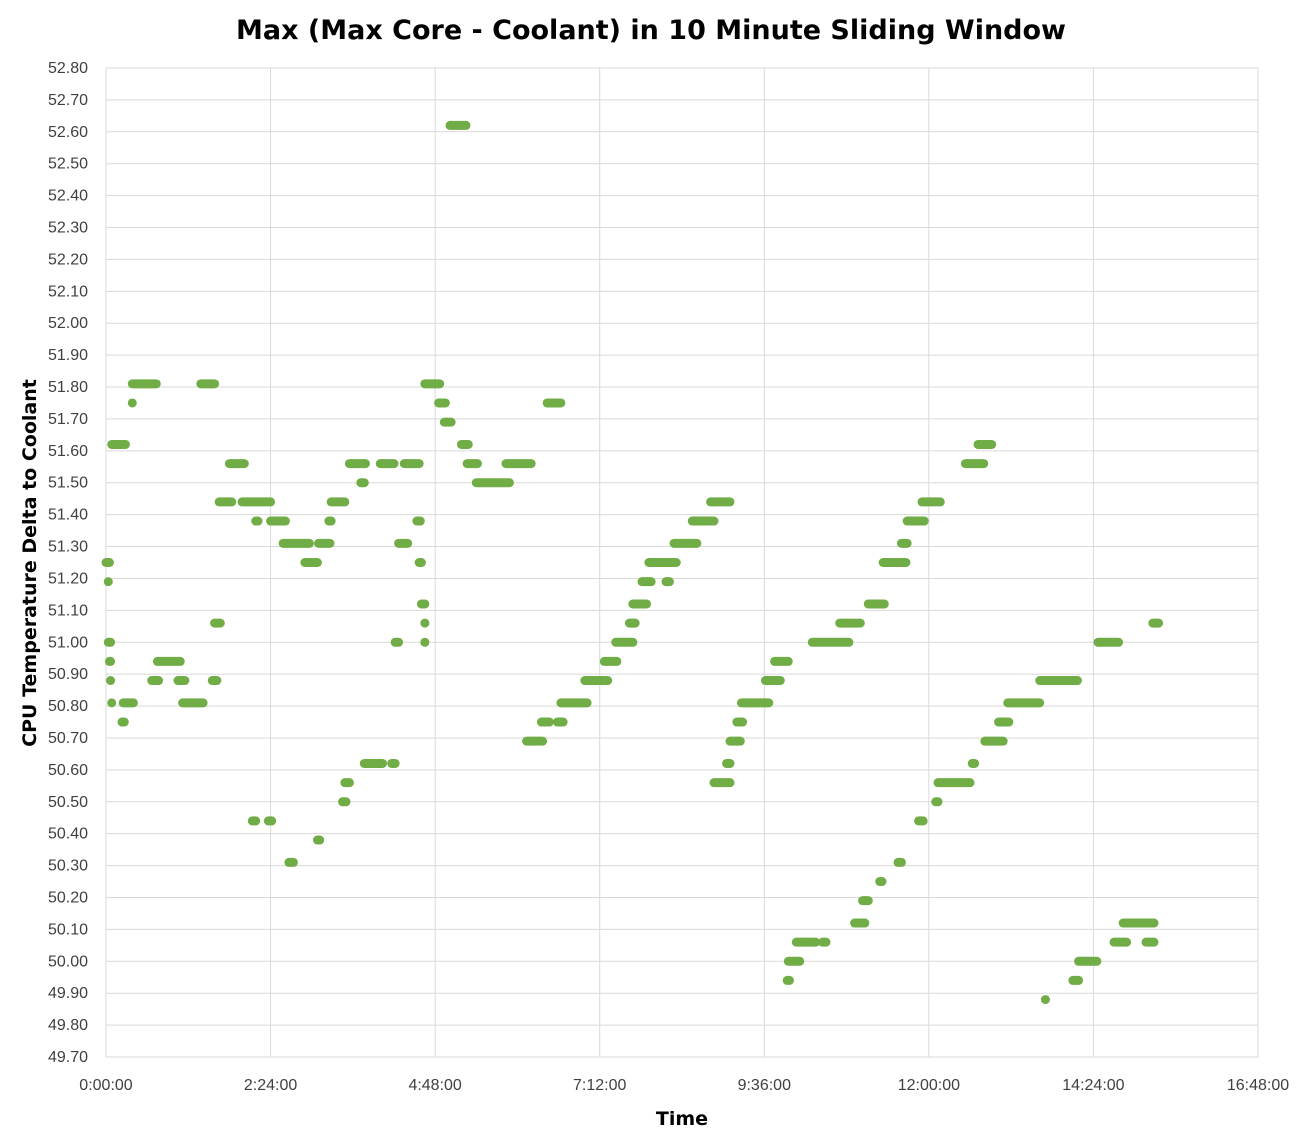 The height and width of the screenshot is (1134, 1302). What do you see at coordinates (68, 515) in the screenshot?
I see `y-tick-label: 51.40` at bounding box center [68, 515].